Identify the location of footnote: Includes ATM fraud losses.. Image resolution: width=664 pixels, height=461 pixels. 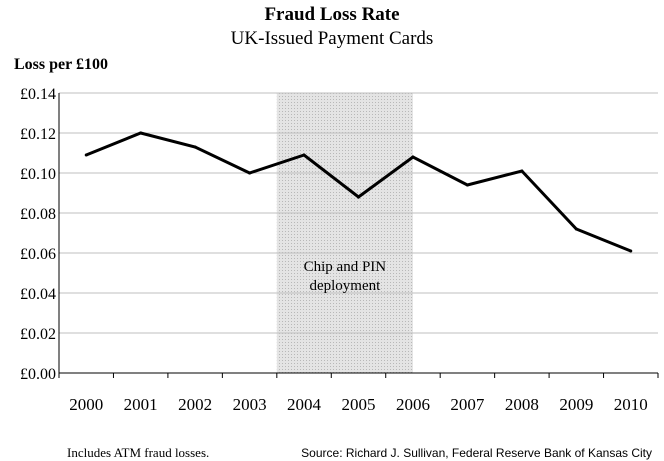
(138, 452).